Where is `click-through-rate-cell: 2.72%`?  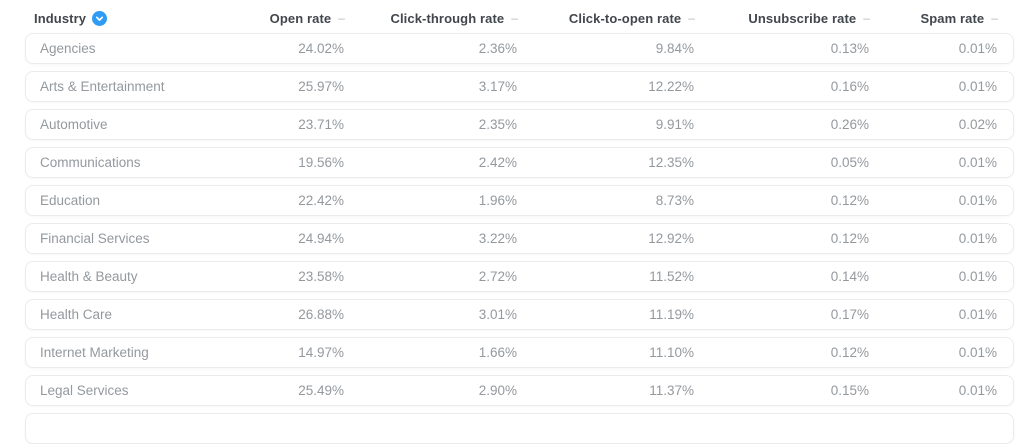
click-through-rate-cell: 2.72% is located at coordinates (497, 276).